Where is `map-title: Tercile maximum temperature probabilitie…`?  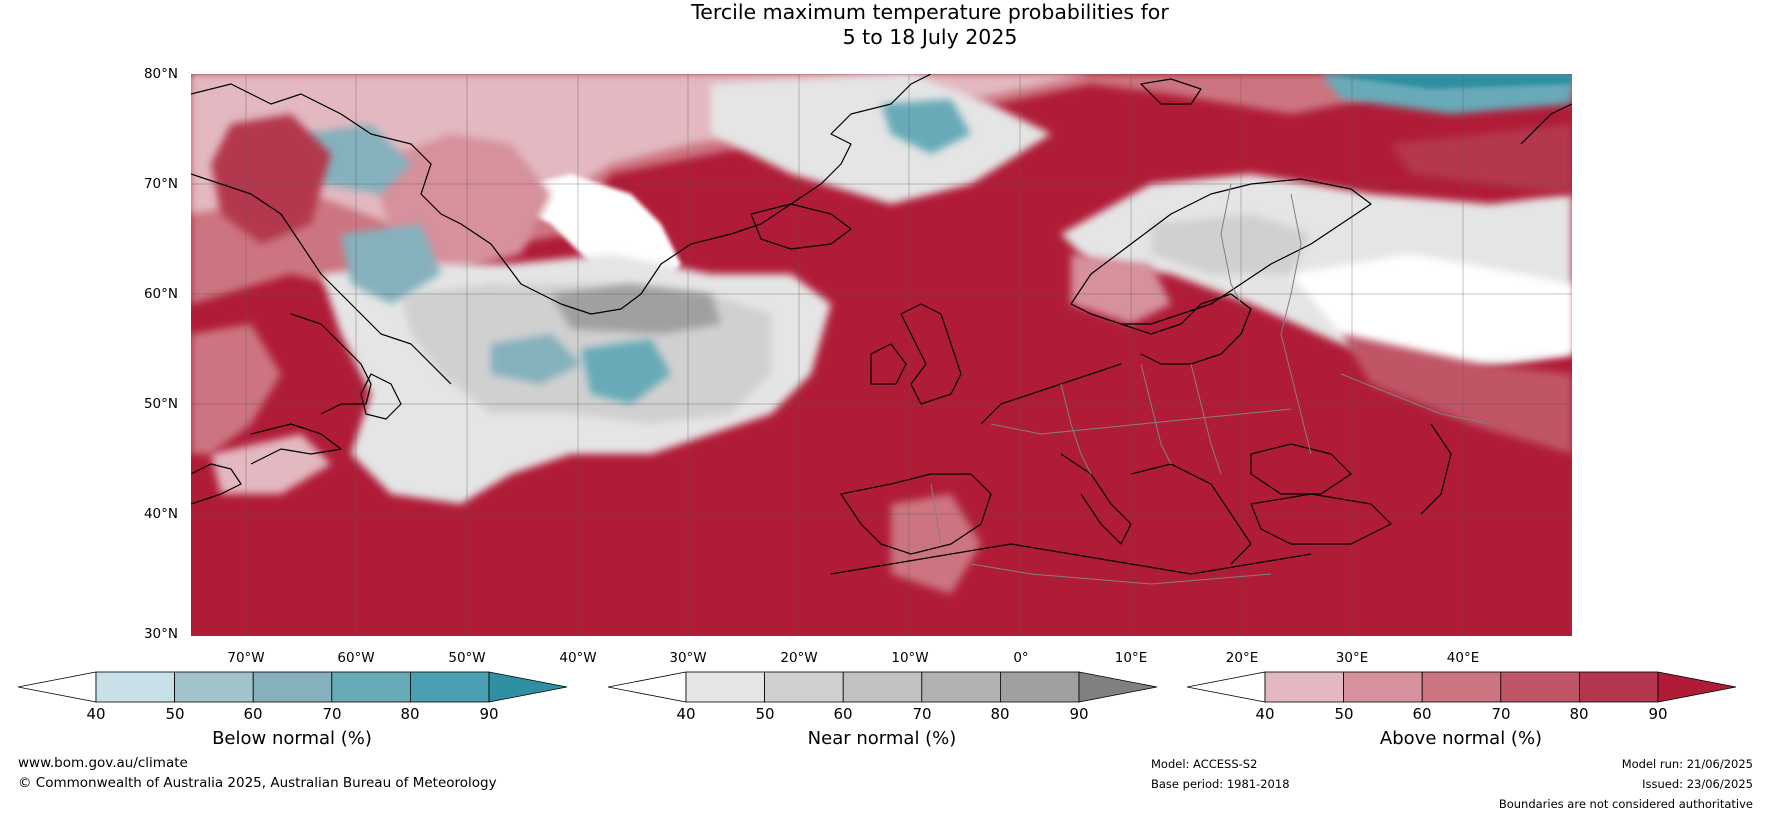 map-title: Tercile maximum temperature probabilitie… is located at coordinates (885, 25).